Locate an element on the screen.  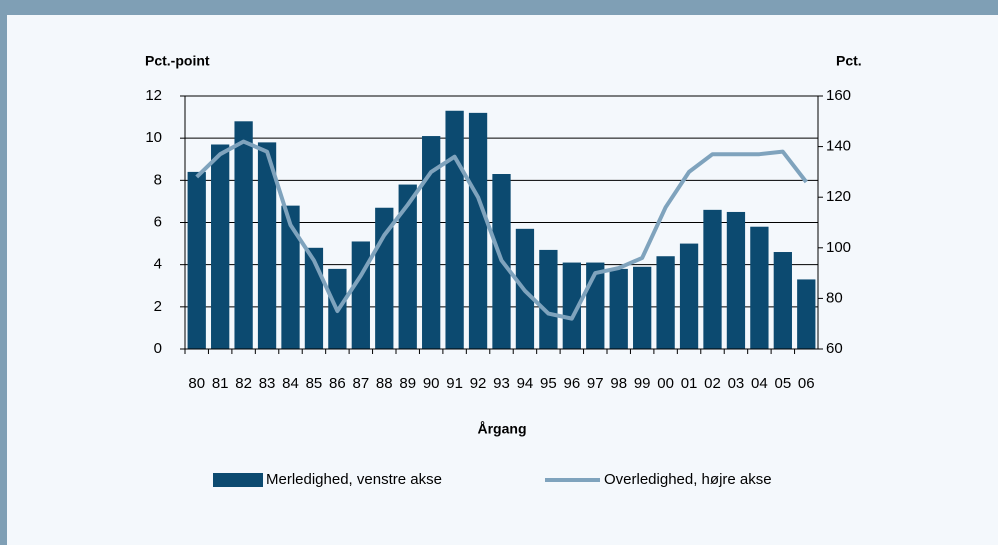
x-tick-label: 05 is located at coordinates (782, 383).